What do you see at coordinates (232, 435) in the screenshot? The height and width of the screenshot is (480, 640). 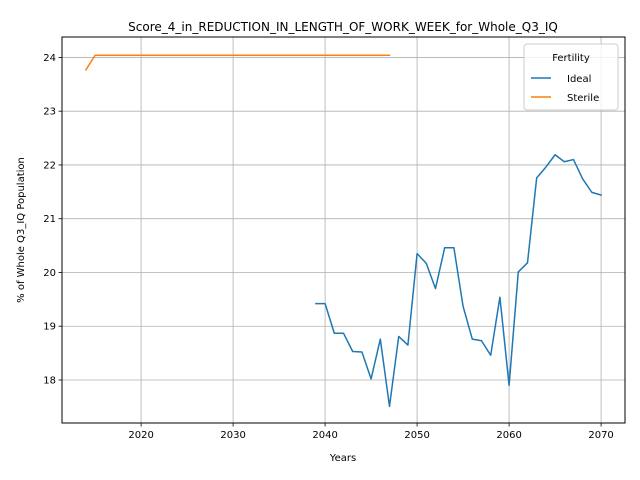 I see `x-tick-label: 2030` at bounding box center [232, 435].